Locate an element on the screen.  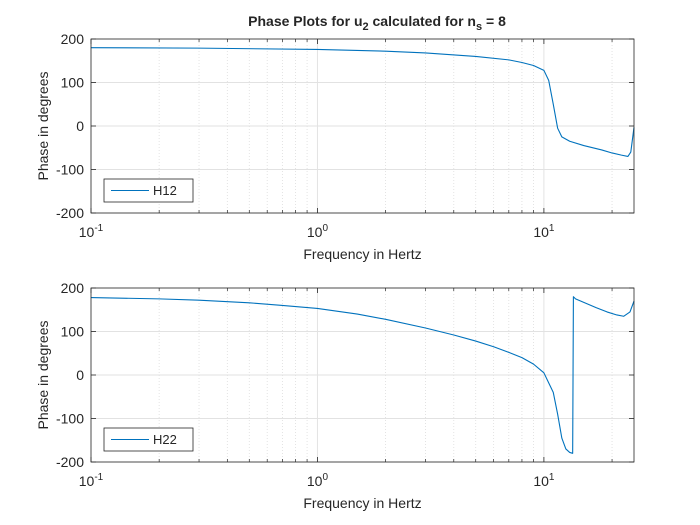
figure-title: Phase Plots for u2 calculated for ns = 8 is located at coordinates (377, 23).